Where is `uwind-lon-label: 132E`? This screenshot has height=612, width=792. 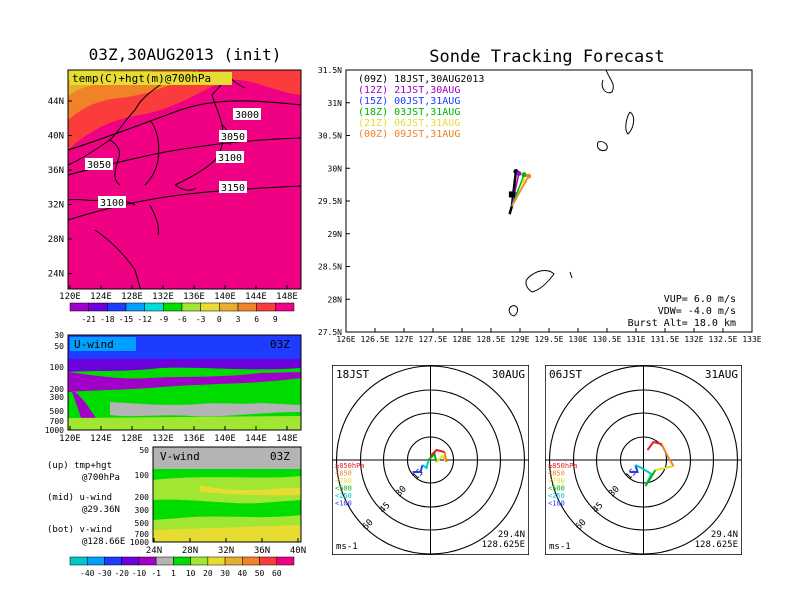 uwind-lon-label: 132E is located at coordinates (163, 439).